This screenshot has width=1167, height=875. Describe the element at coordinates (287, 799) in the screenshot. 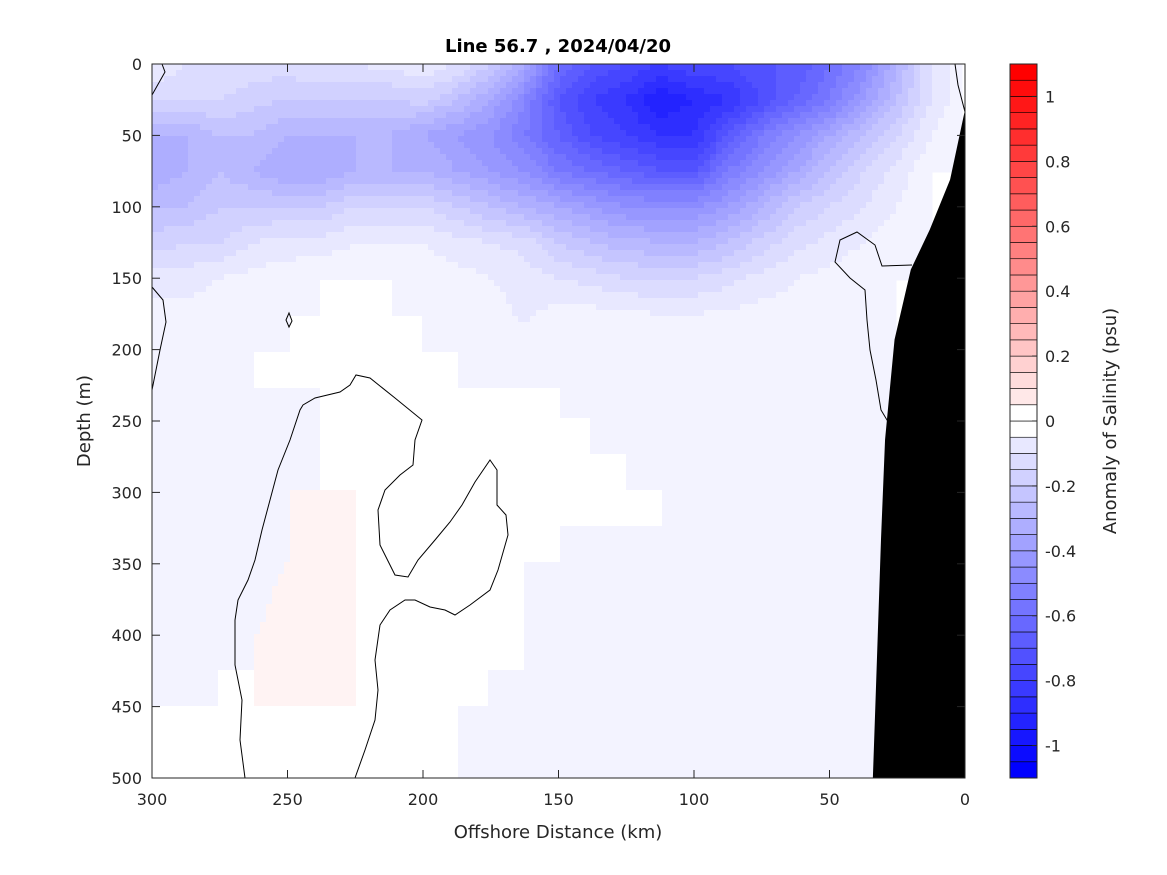

I see `x-tick-label: 250` at that location.